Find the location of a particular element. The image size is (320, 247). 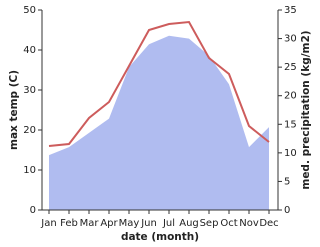

x-tick-label: May is located at coordinates (129, 223).